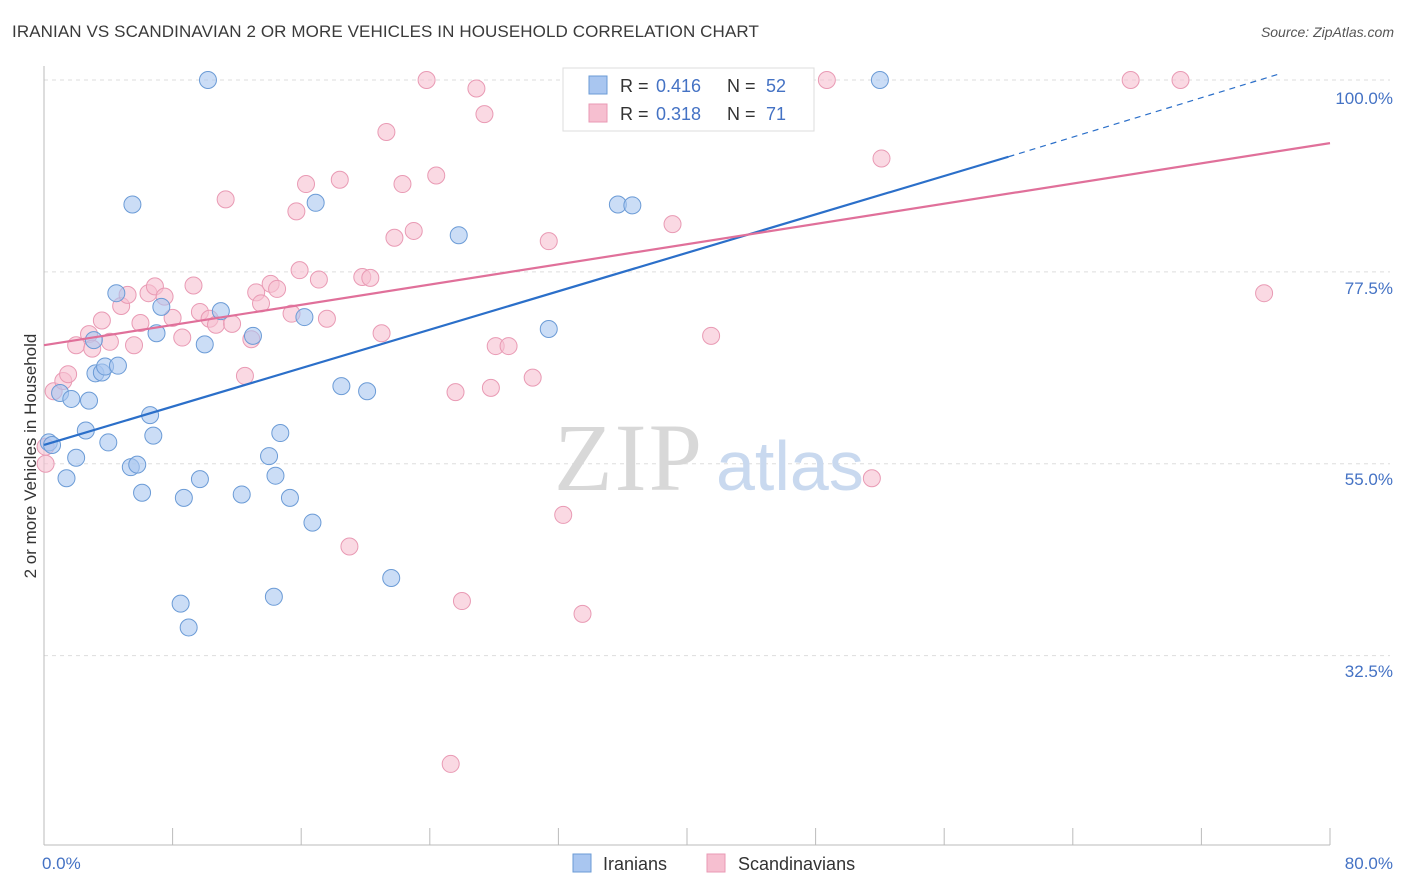  What do you see at coordinates (582, 863) in the screenshot?
I see `bottom-legend-swatch-iranians` at bounding box center [582, 863].